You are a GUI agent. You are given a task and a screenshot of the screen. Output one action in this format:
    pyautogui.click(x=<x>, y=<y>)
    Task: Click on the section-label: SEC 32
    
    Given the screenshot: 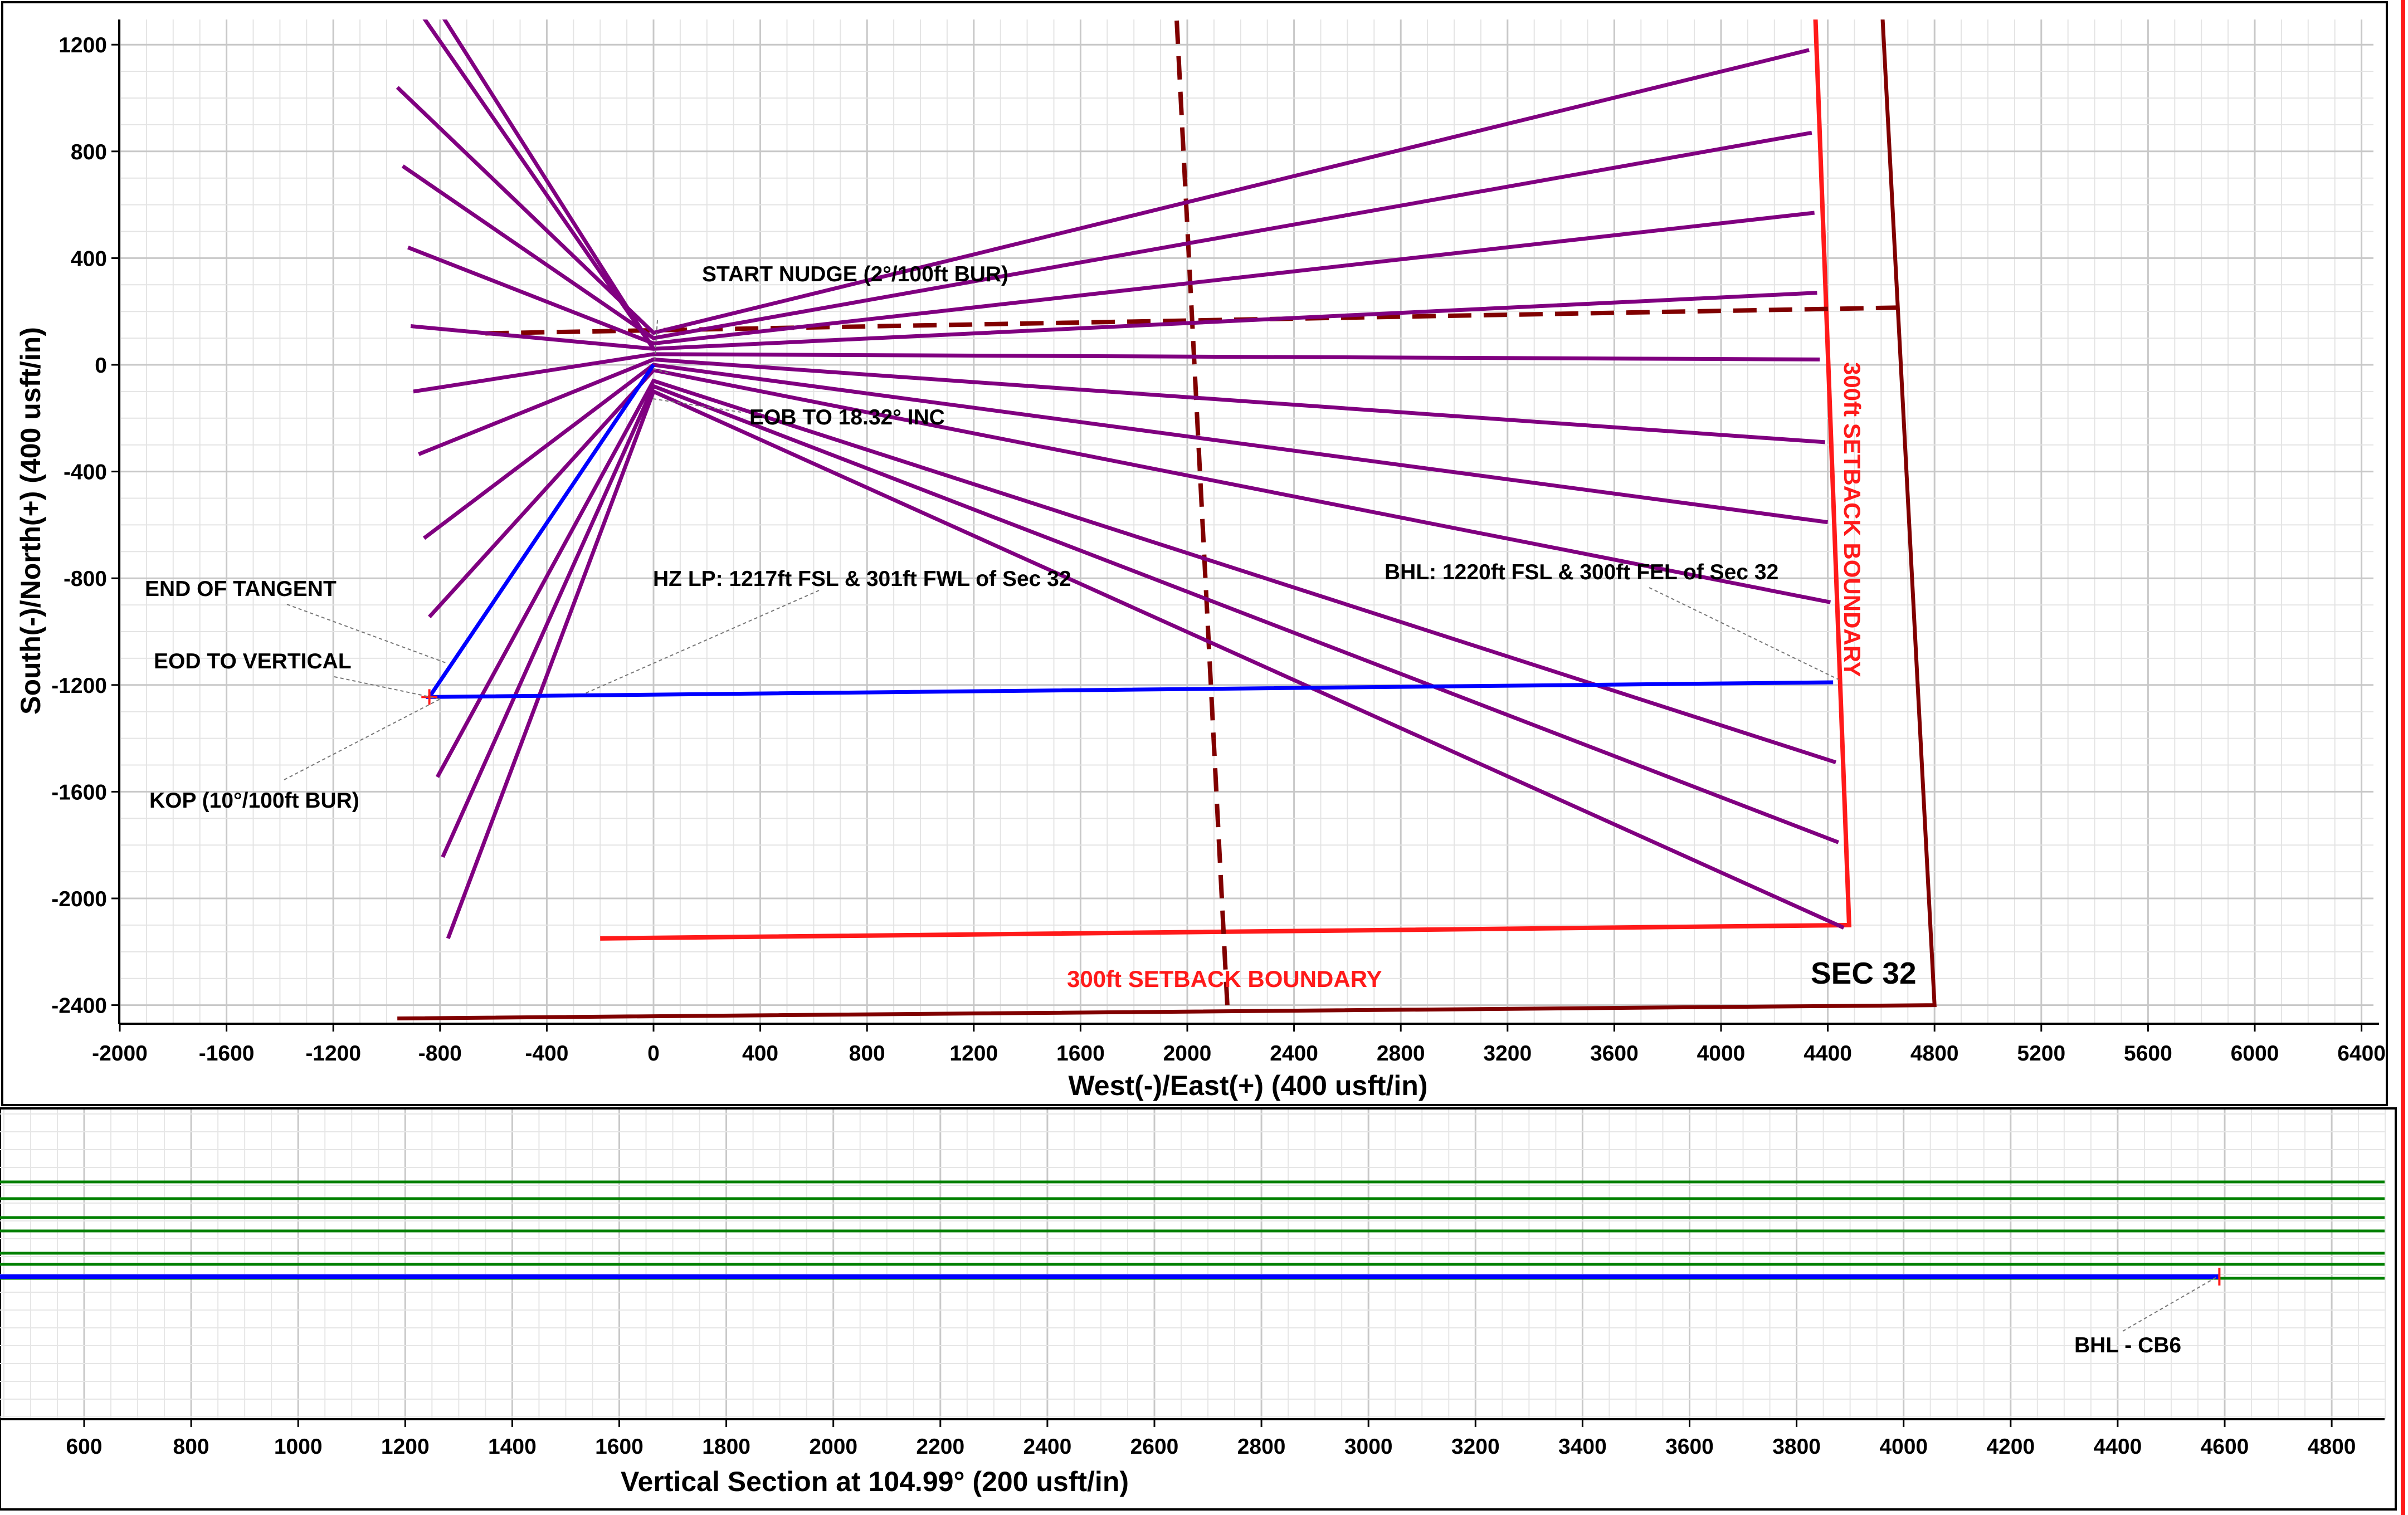 What is the action you would take?
    pyautogui.click(x=1864, y=973)
    